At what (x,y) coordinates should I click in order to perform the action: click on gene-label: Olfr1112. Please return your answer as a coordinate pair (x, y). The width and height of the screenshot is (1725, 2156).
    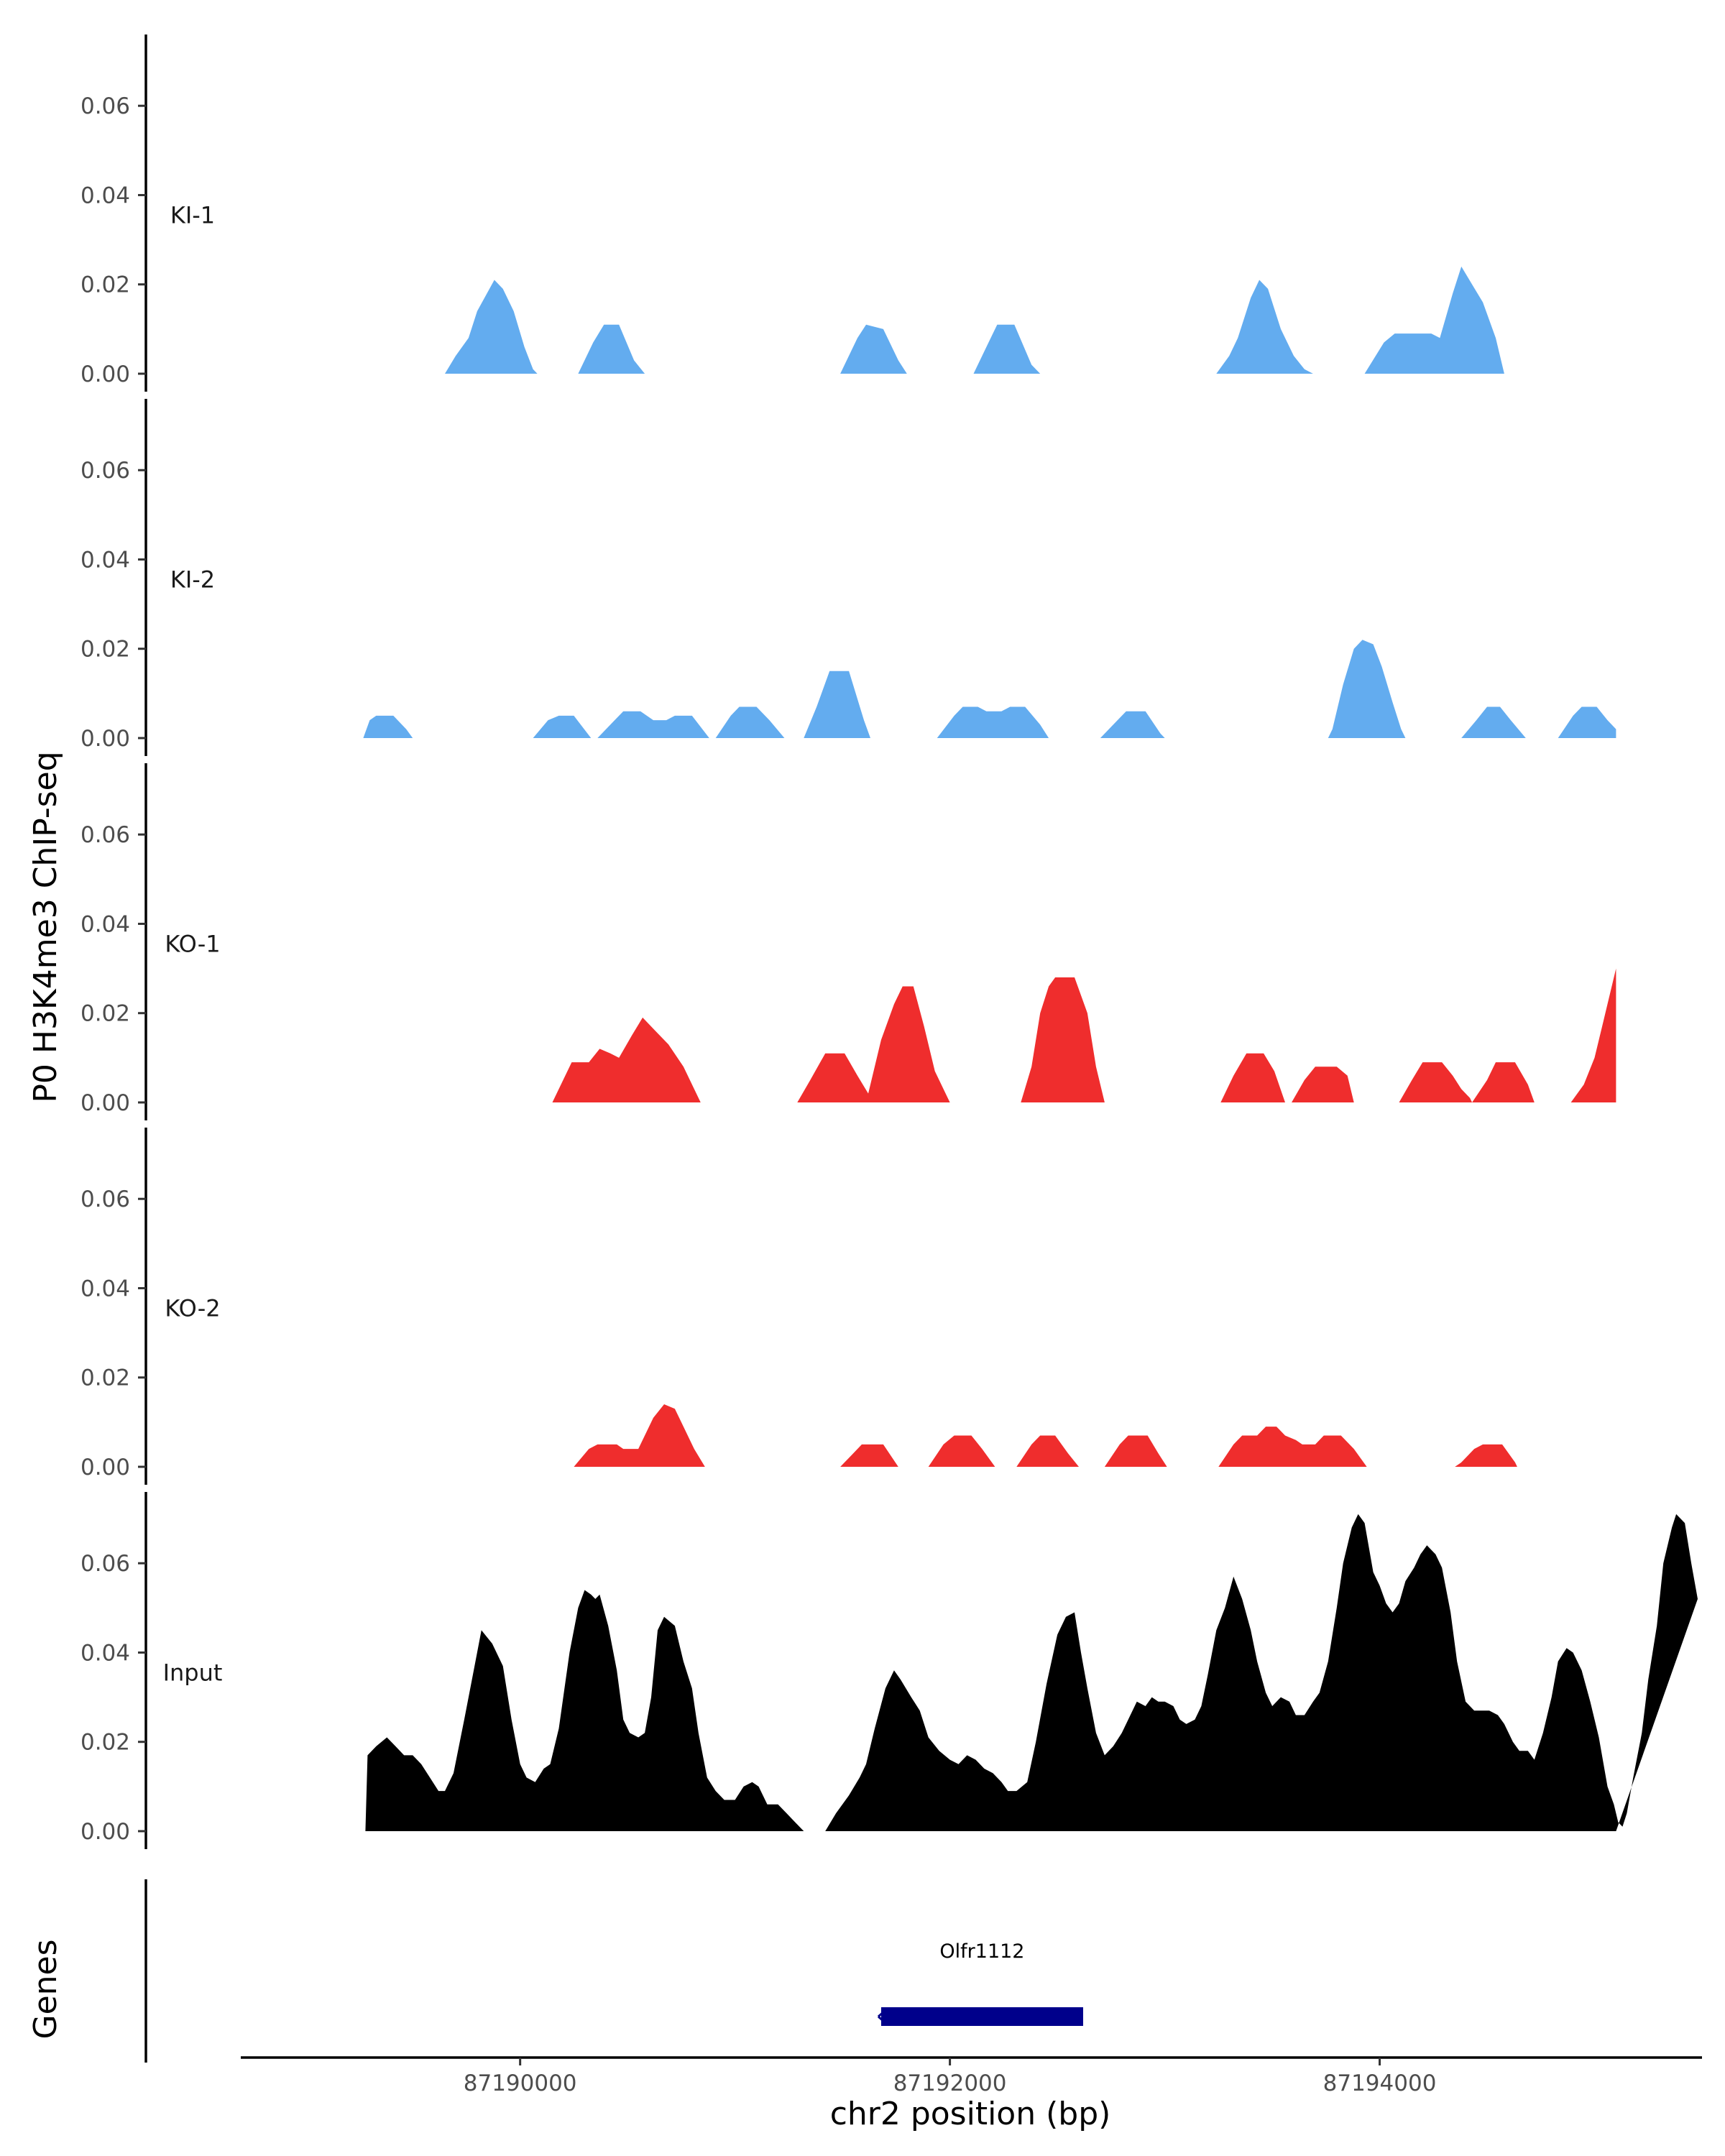
    Looking at the image, I should click on (981, 1951).